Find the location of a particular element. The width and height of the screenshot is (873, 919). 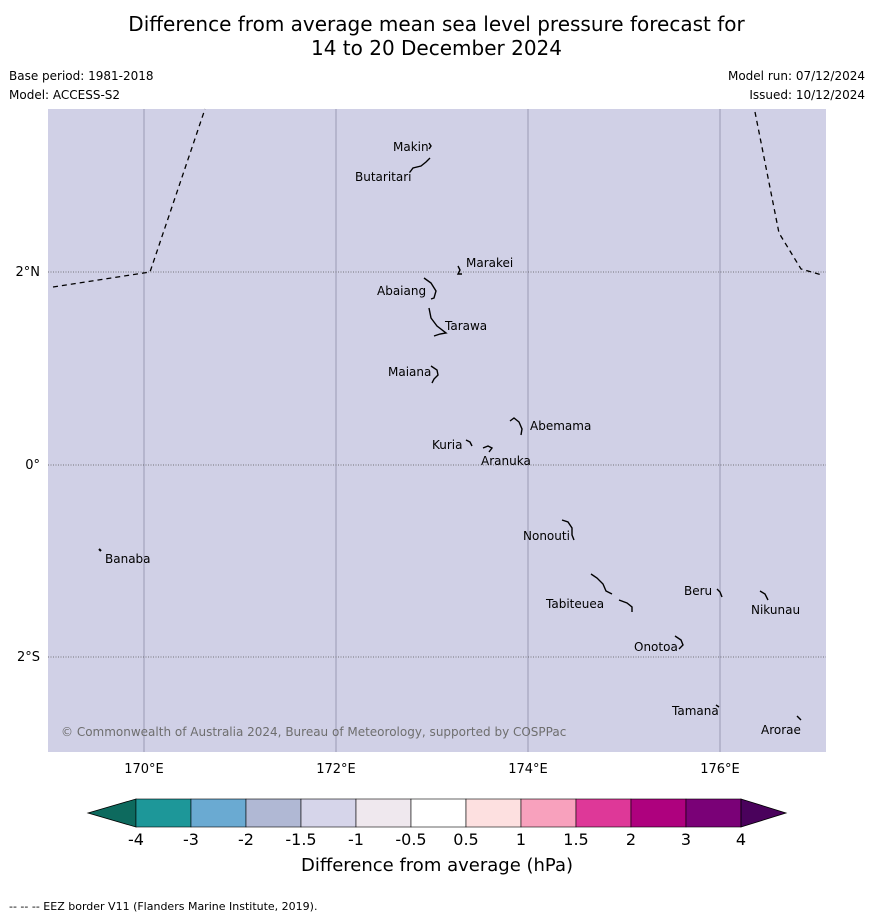

colorbar-label-1: -4 is located at coordinates (136, 839).